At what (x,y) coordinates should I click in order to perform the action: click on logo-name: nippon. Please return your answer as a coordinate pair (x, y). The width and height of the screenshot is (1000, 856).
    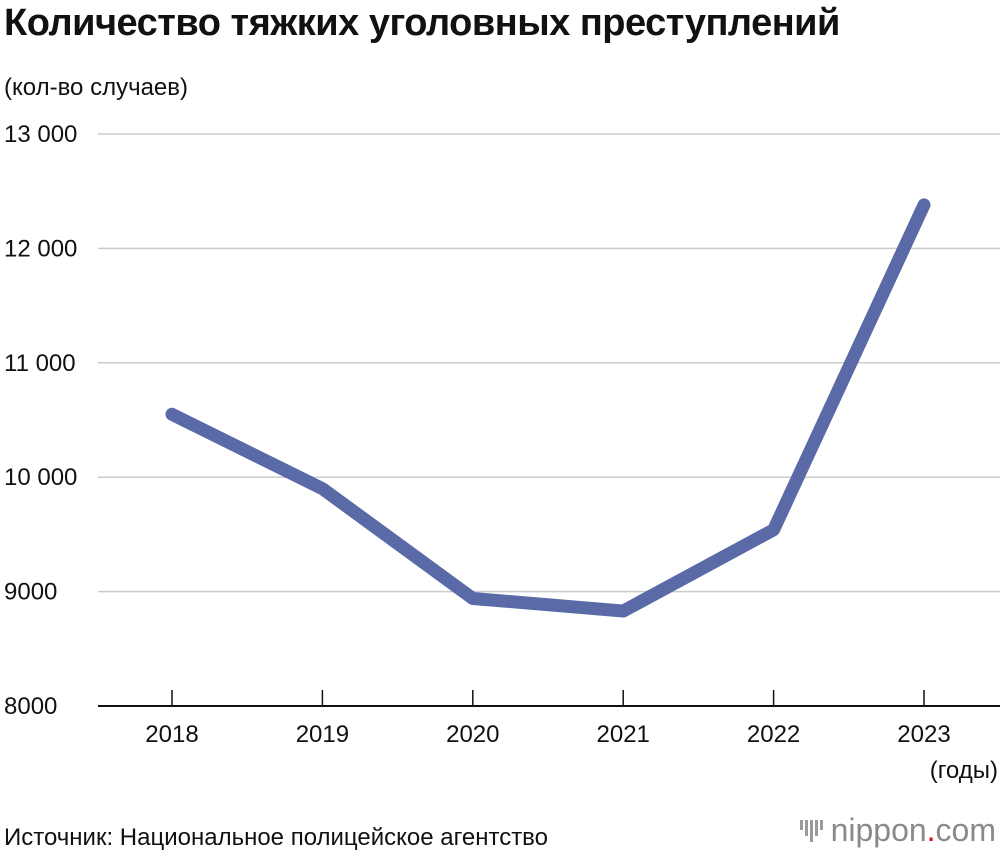
    Looking at the image, I should click on (878, 830).